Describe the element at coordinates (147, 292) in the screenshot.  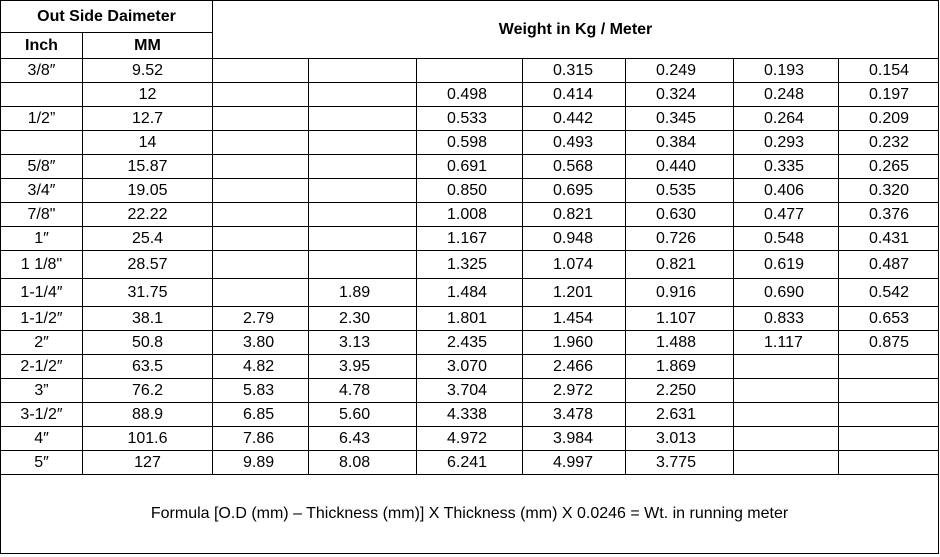
I see `mm-cell: 31.75` at that location.